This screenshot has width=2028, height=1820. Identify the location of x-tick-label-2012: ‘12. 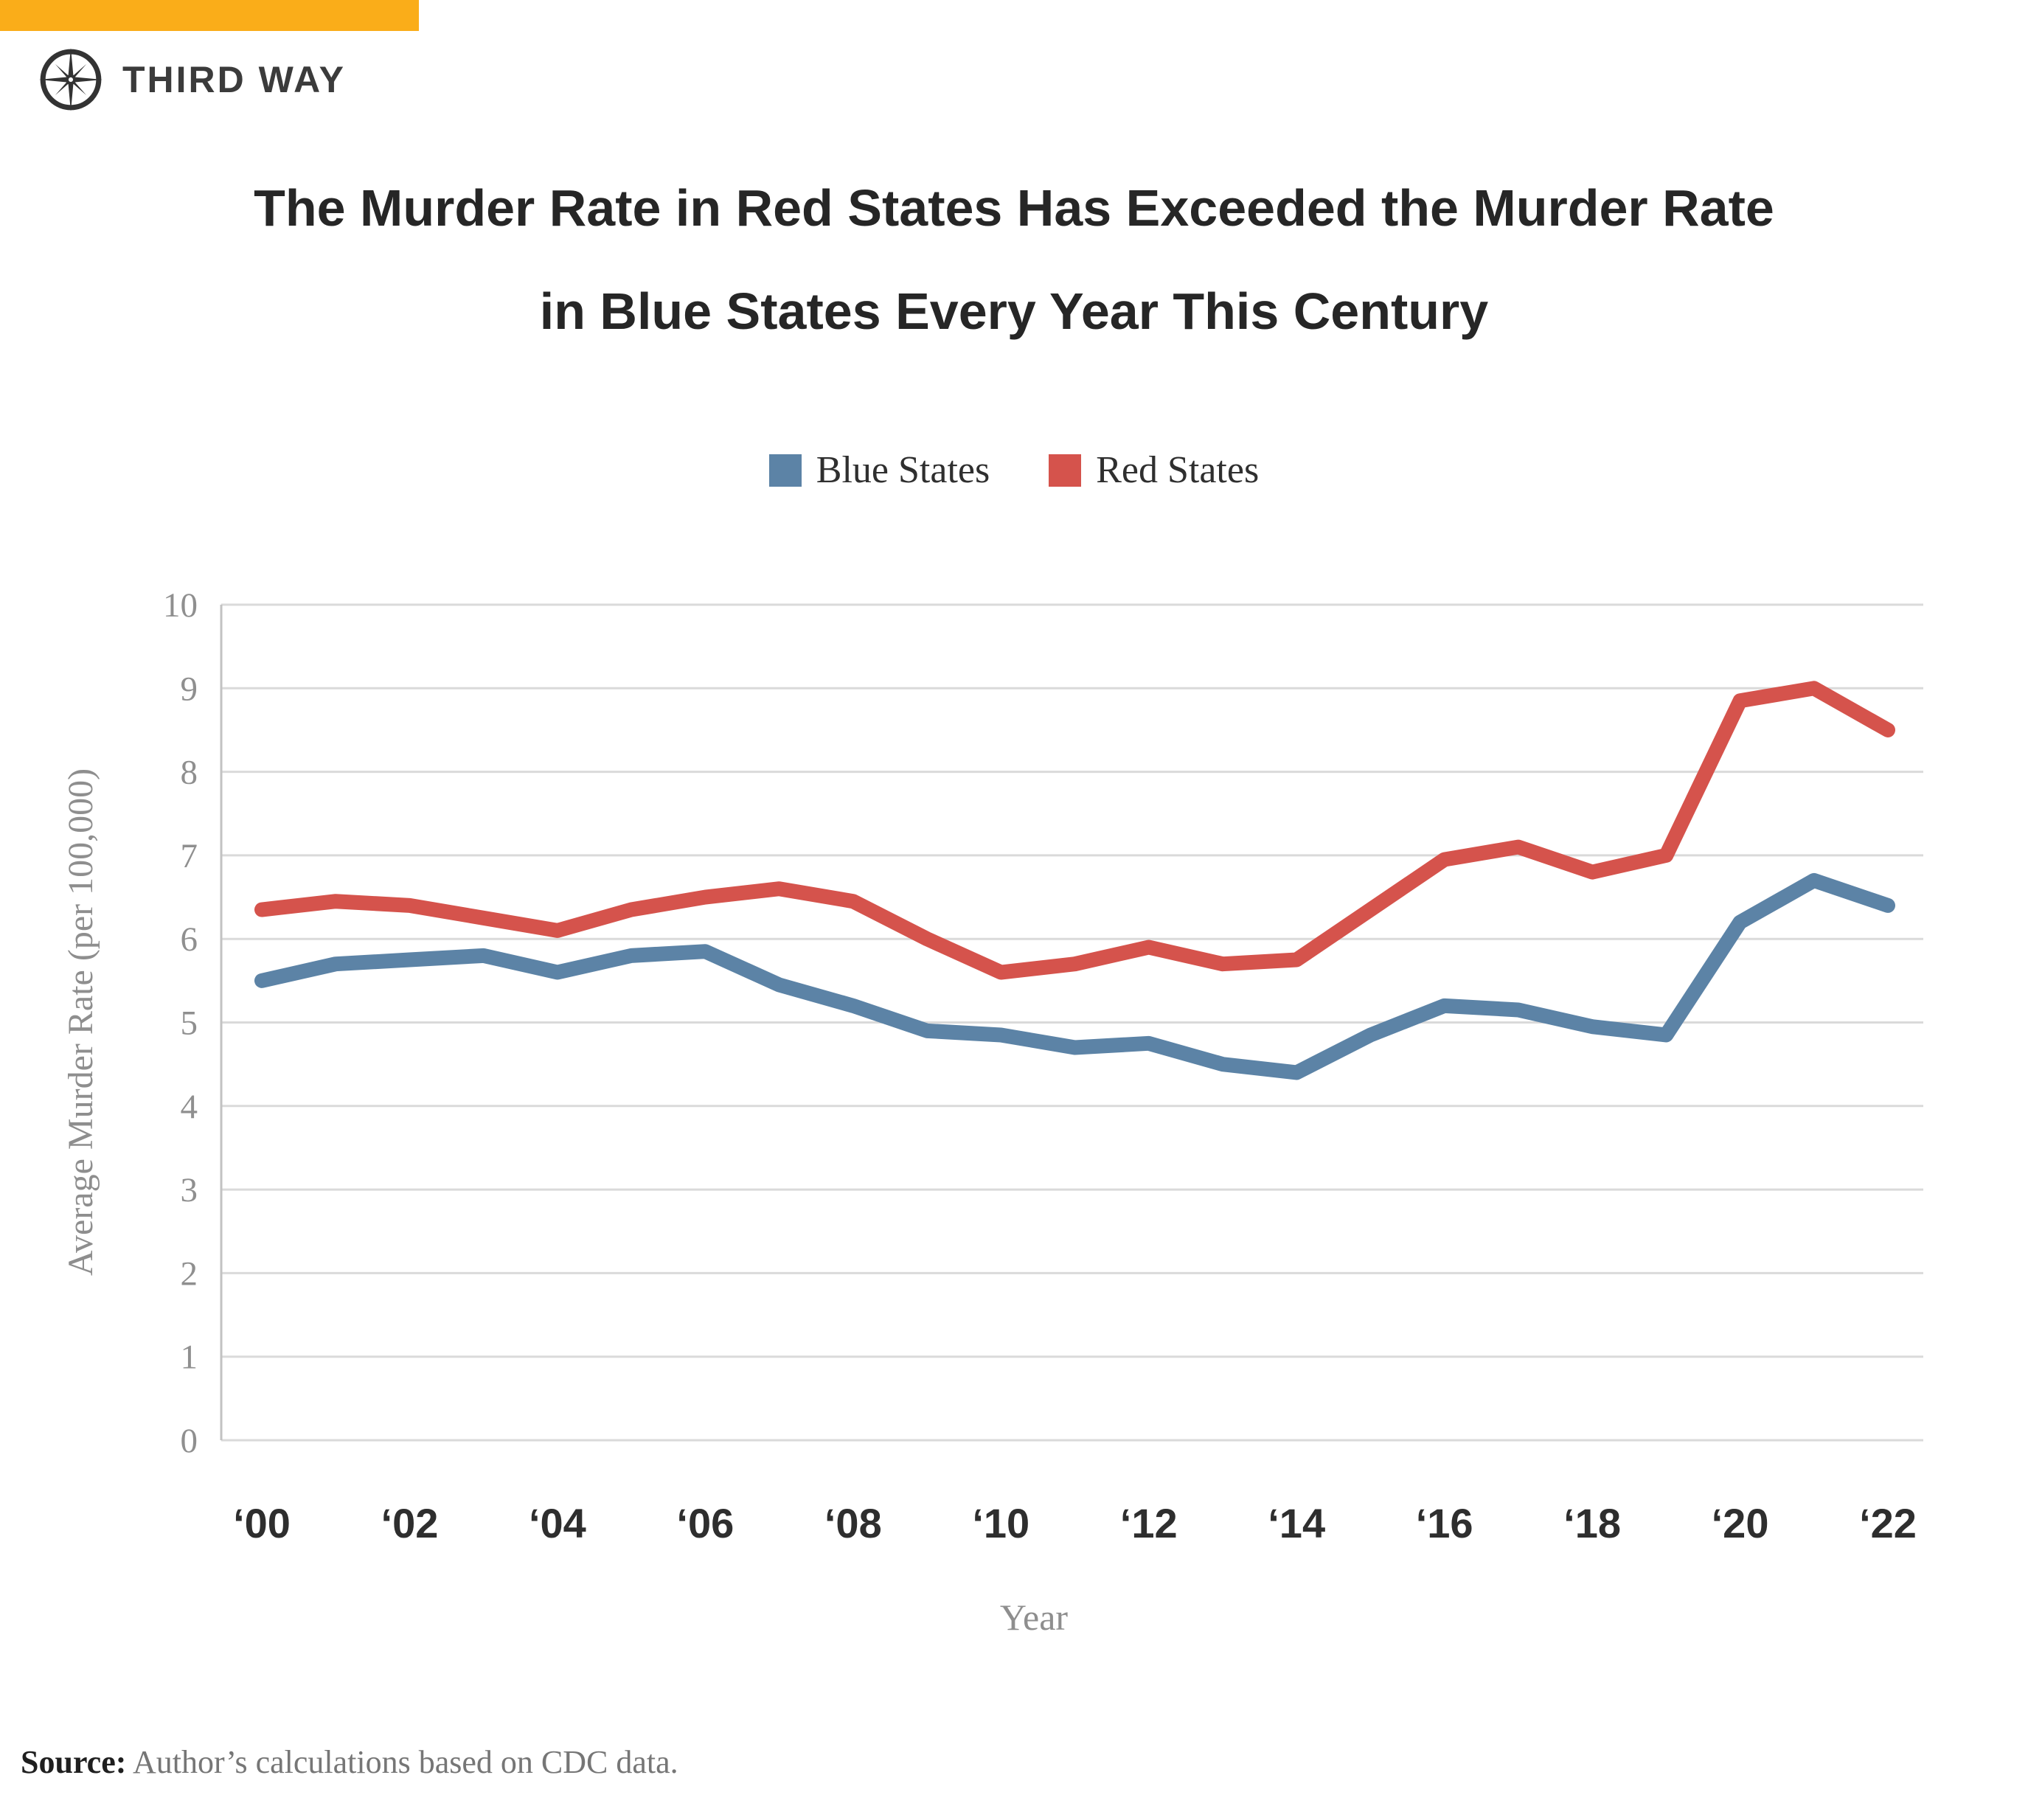
(1149, 1523).